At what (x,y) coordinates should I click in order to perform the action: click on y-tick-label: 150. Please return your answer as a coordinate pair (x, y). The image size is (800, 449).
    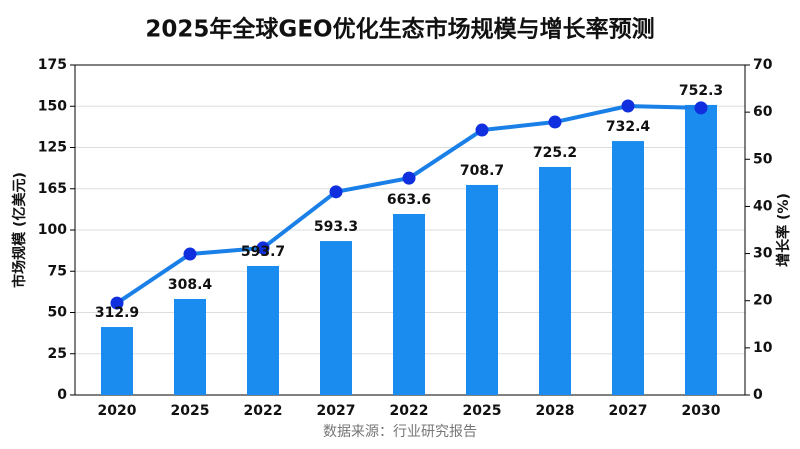
    Looking at the image, I should click on (52, 106).